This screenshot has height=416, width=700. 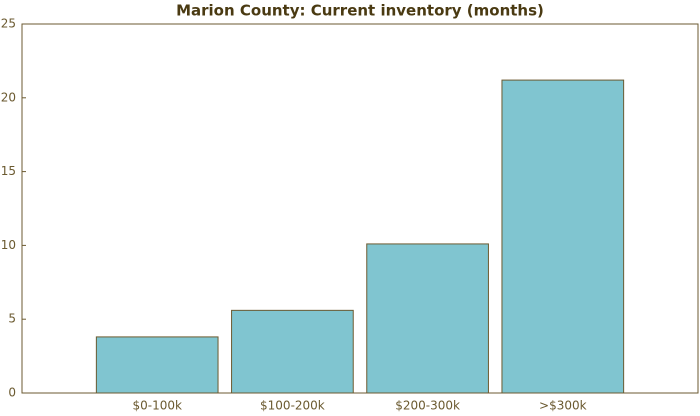 I want to click on y-tick-label: 25, so click(x=8, y=24).